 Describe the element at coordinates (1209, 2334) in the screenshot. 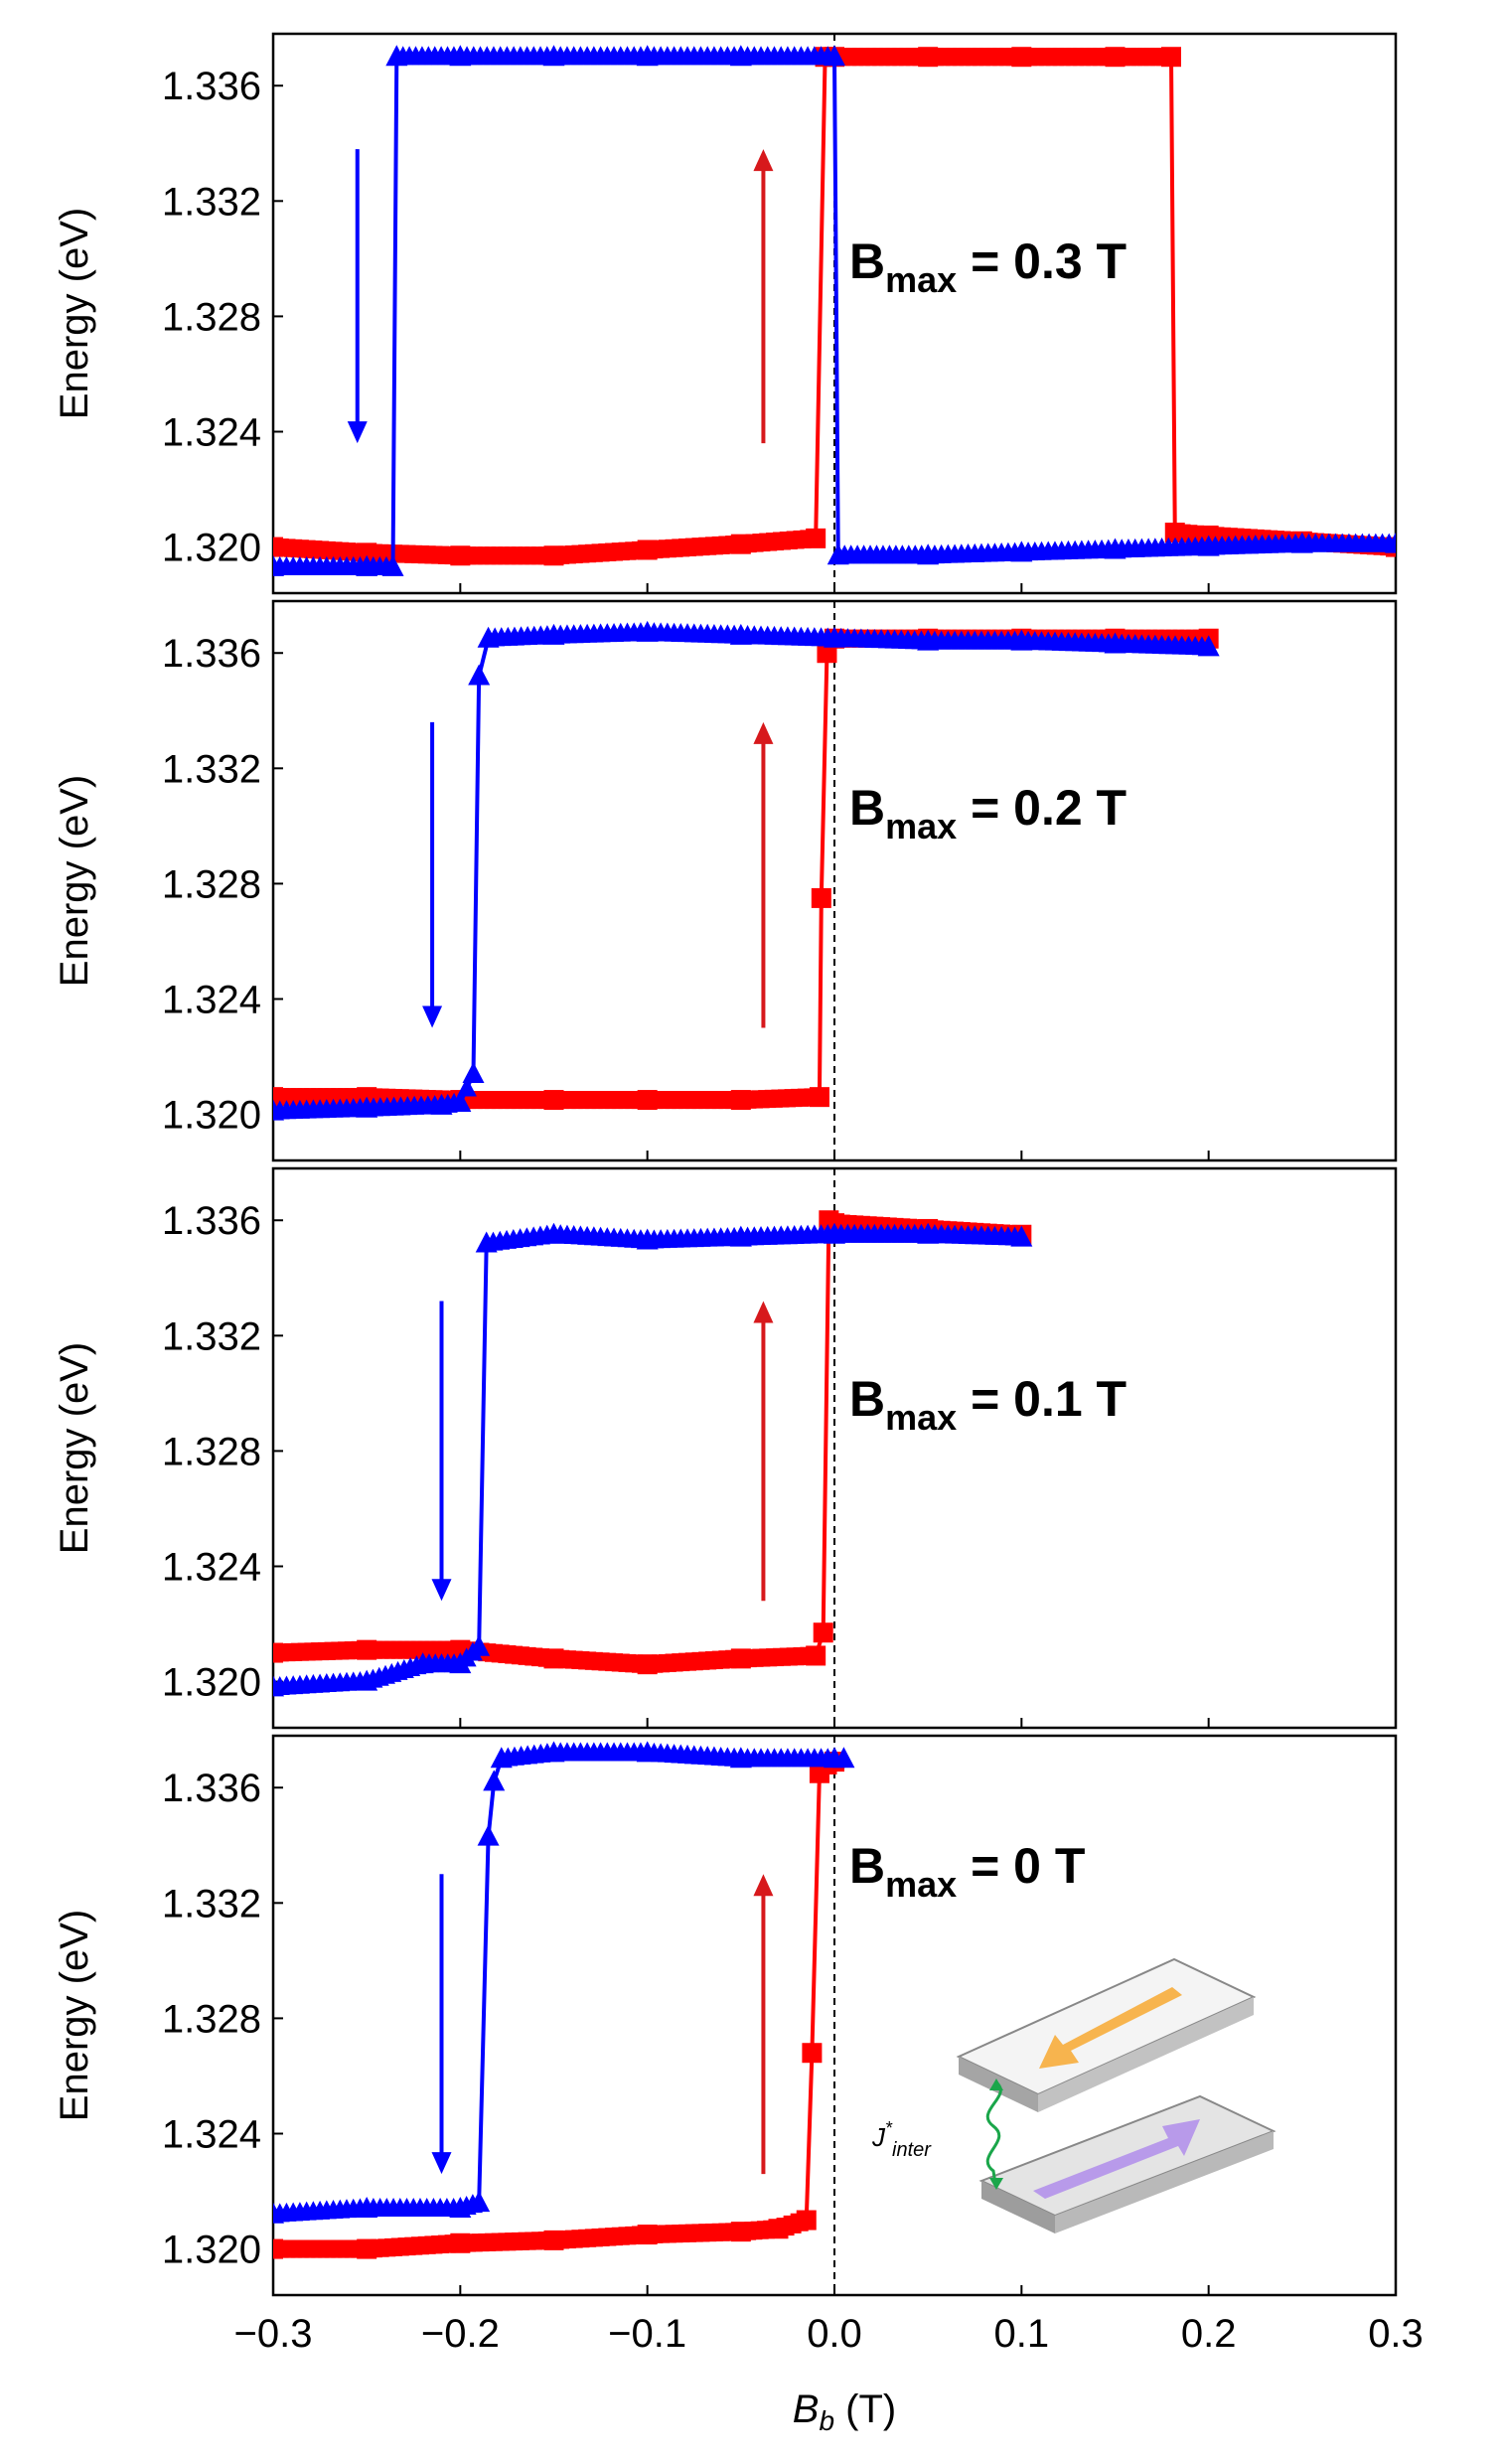

I see `x-tick-label: 0.2` at that location.